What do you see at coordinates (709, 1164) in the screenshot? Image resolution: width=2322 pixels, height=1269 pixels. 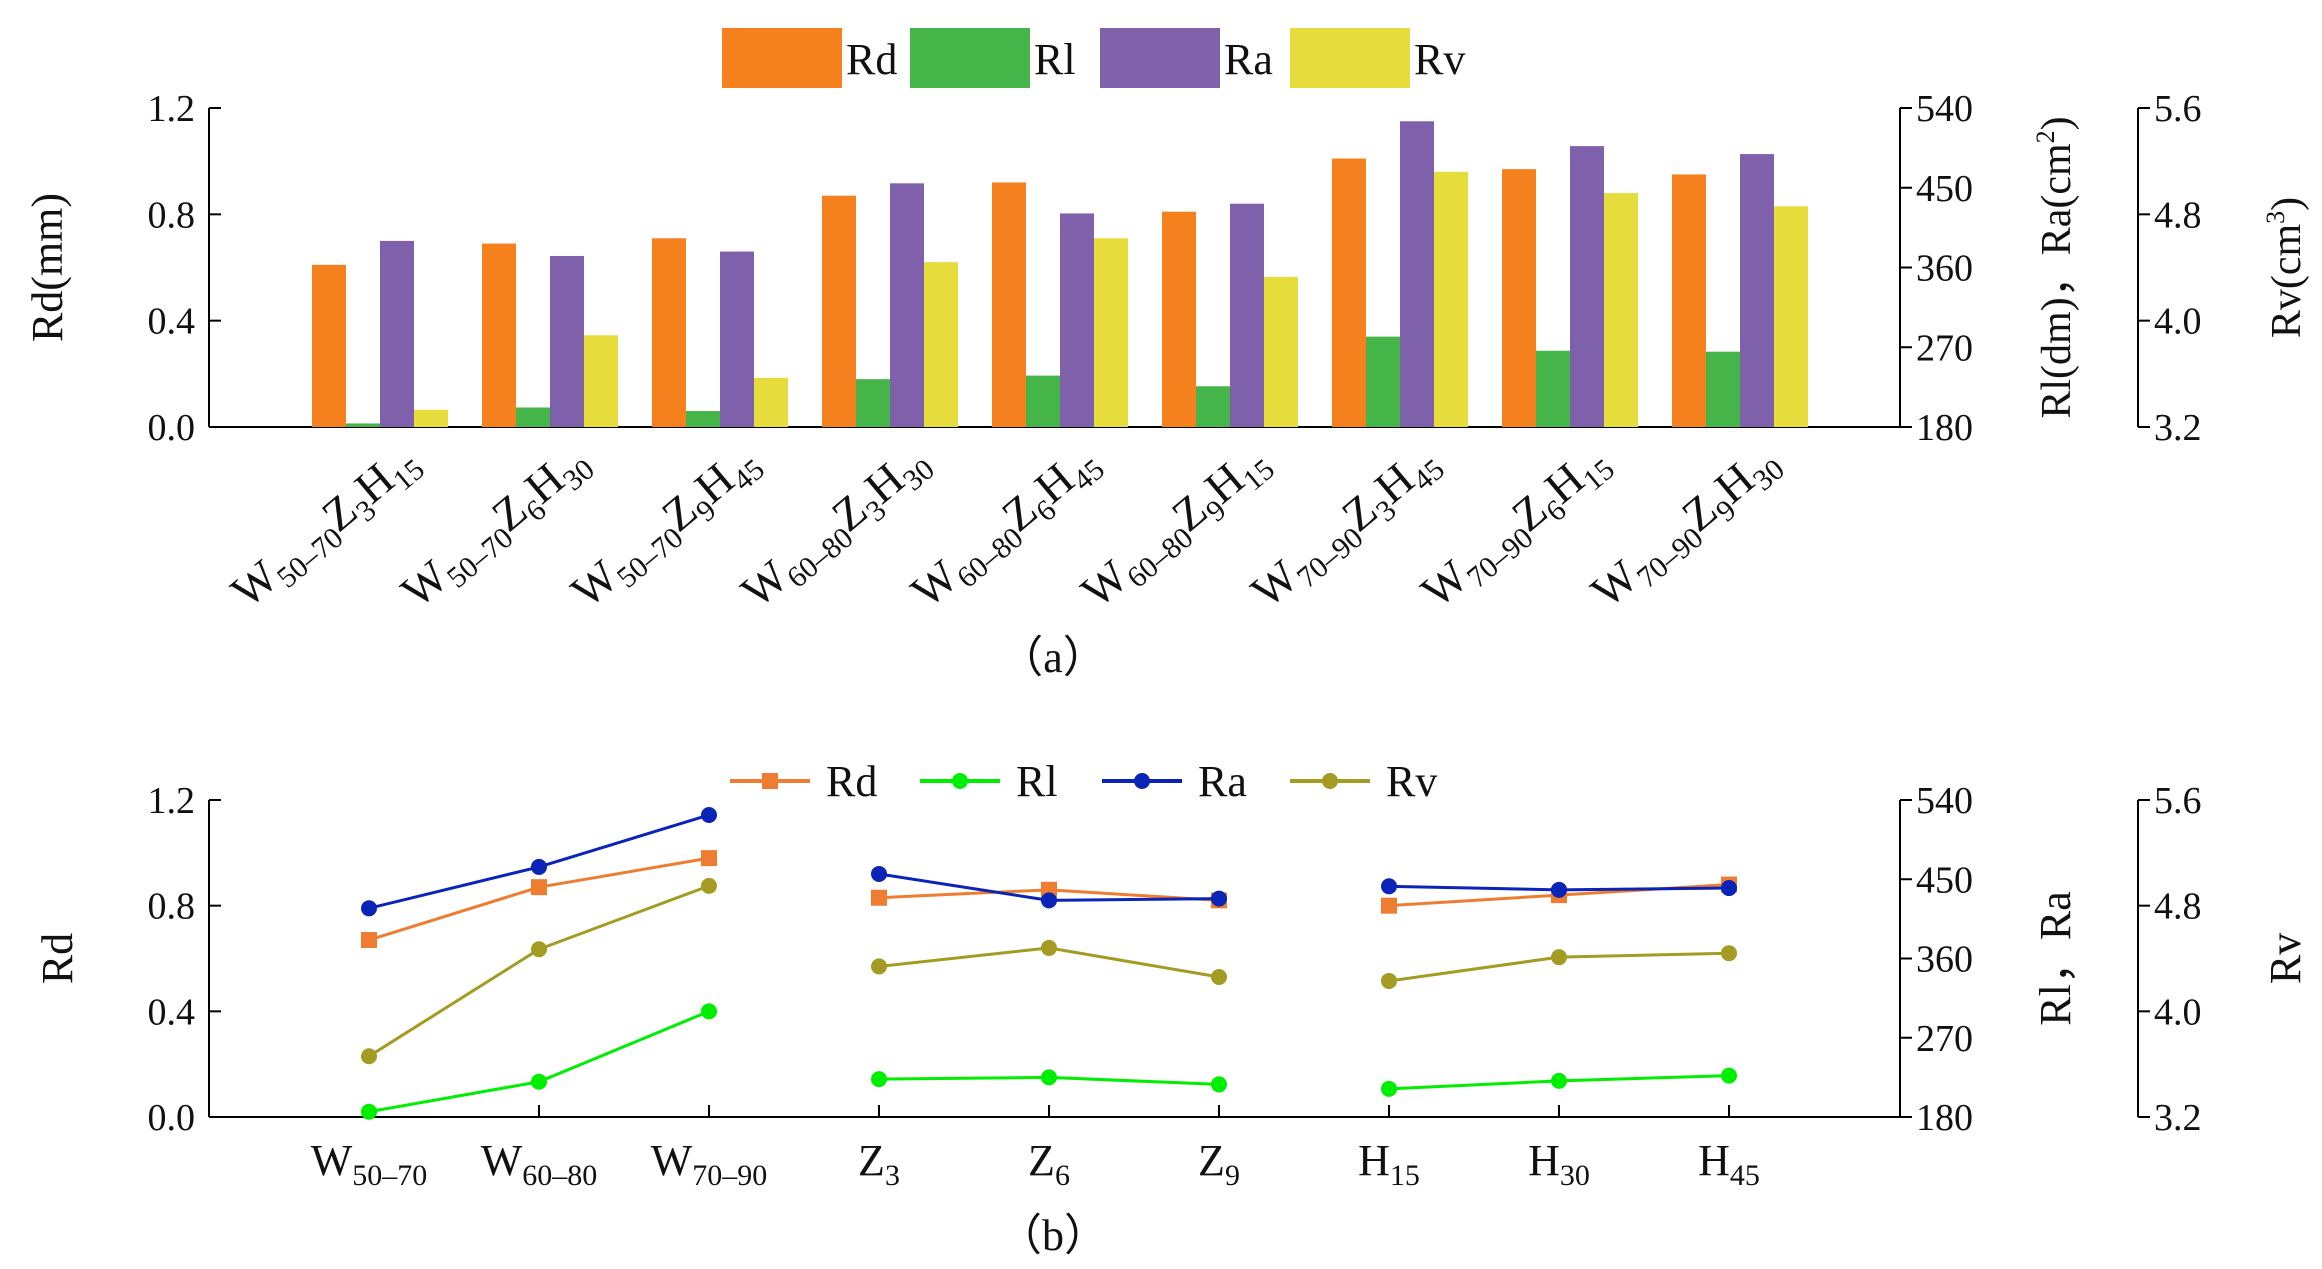 I see `x-axis-tick-label: W70–90` at bounding box center [709, 1164].